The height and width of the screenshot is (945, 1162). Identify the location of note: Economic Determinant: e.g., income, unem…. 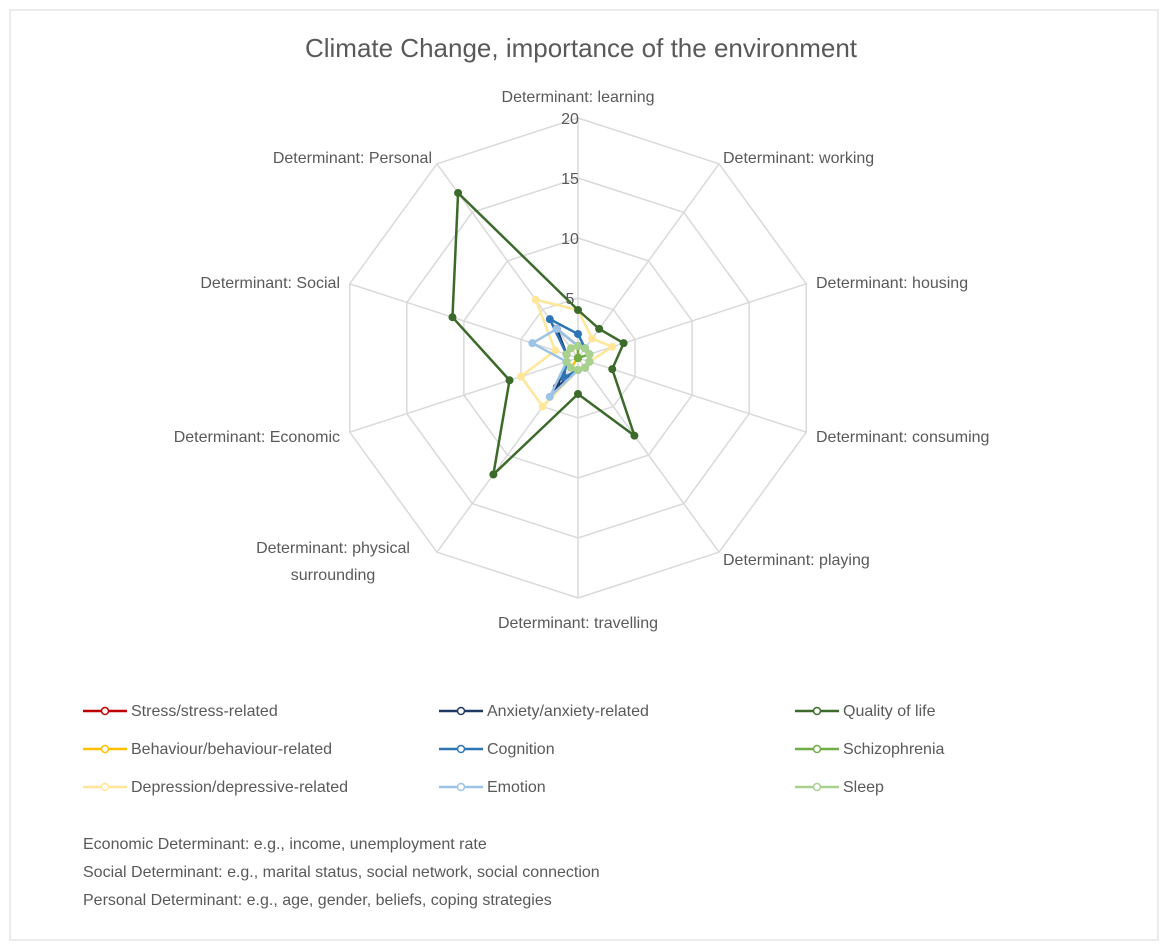
(285, 844).